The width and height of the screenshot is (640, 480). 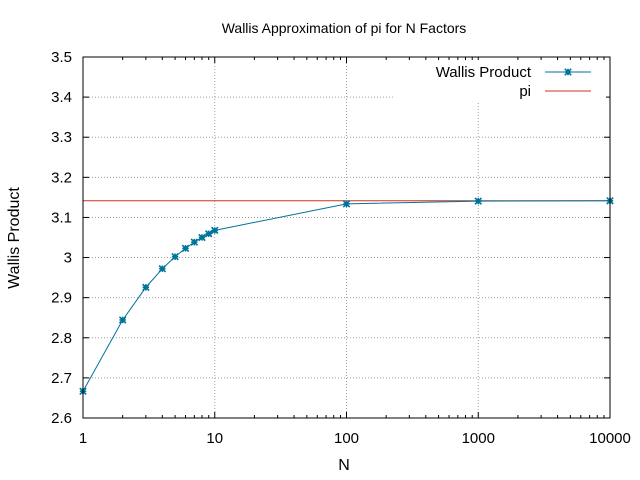 What do you see at coordinates (61, 217) in the screenshot?
I see `y-tick-label: 3.1` at bounding box center [61, 217].